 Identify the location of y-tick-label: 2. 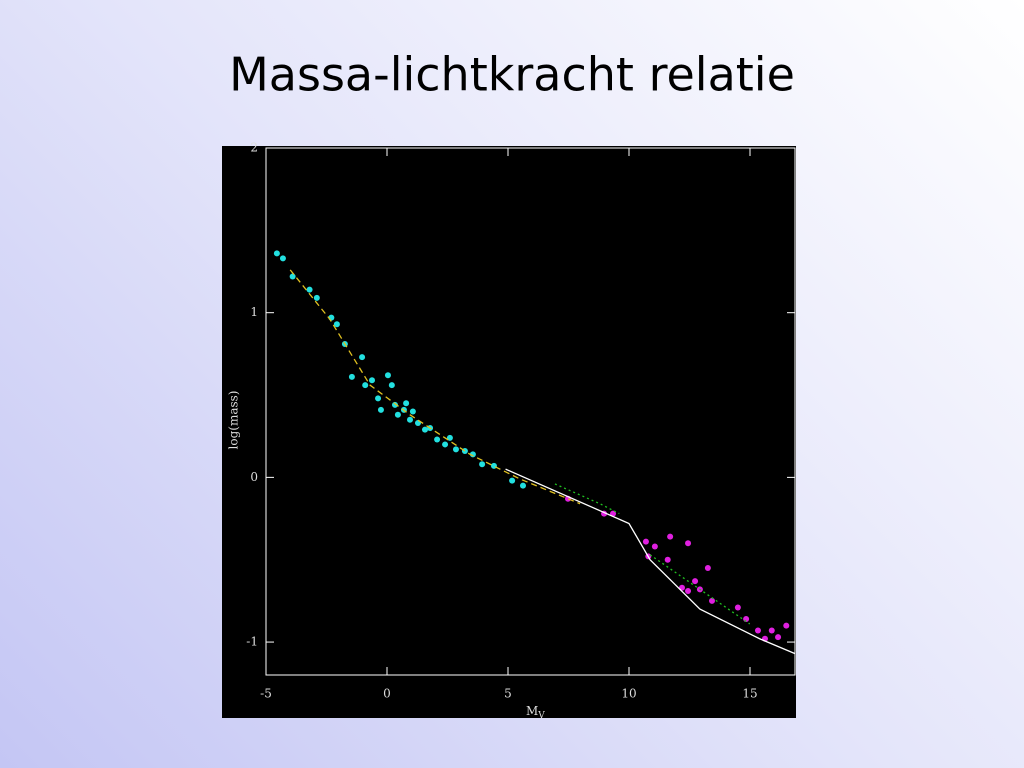
(254, 148).